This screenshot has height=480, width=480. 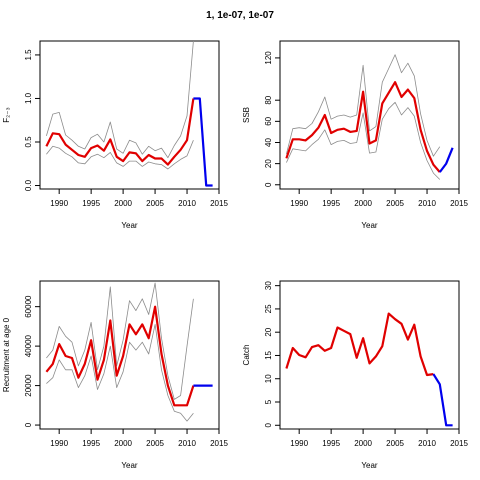 I want to click on ssb-upper-line, so click(x=363, y=105).